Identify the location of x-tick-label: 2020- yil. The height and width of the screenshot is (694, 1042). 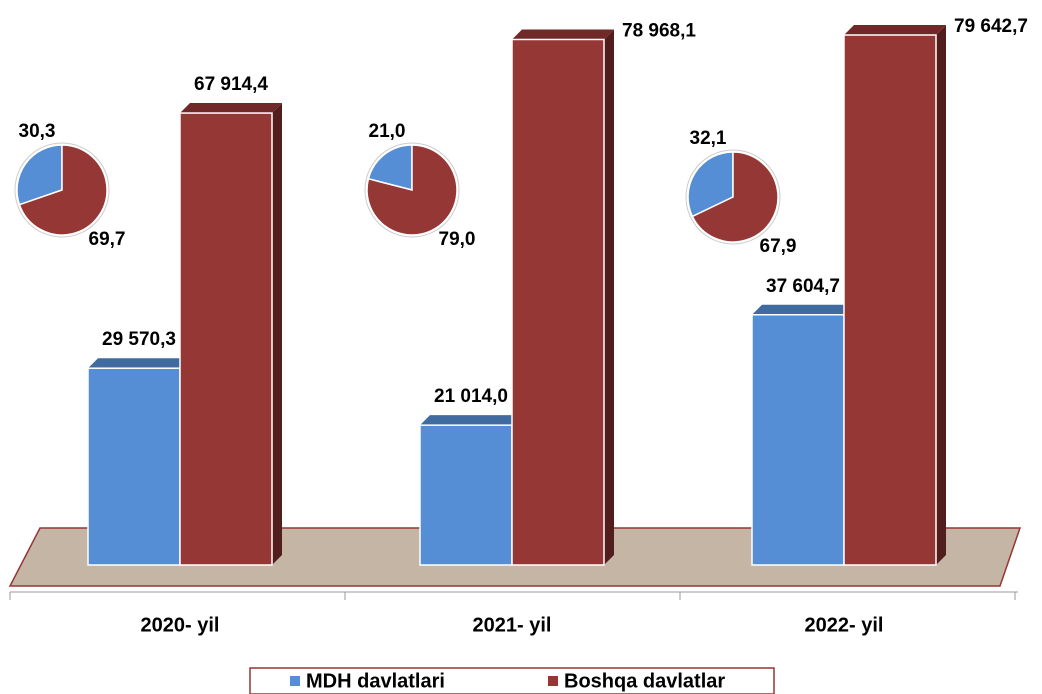
(180, 625).